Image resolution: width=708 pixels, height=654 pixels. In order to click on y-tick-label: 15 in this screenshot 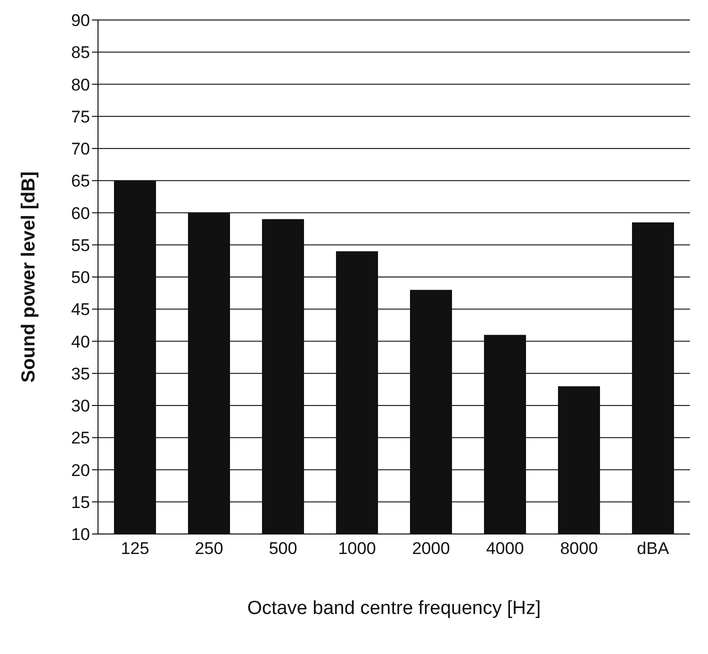, I will do `click(80, 502)`.